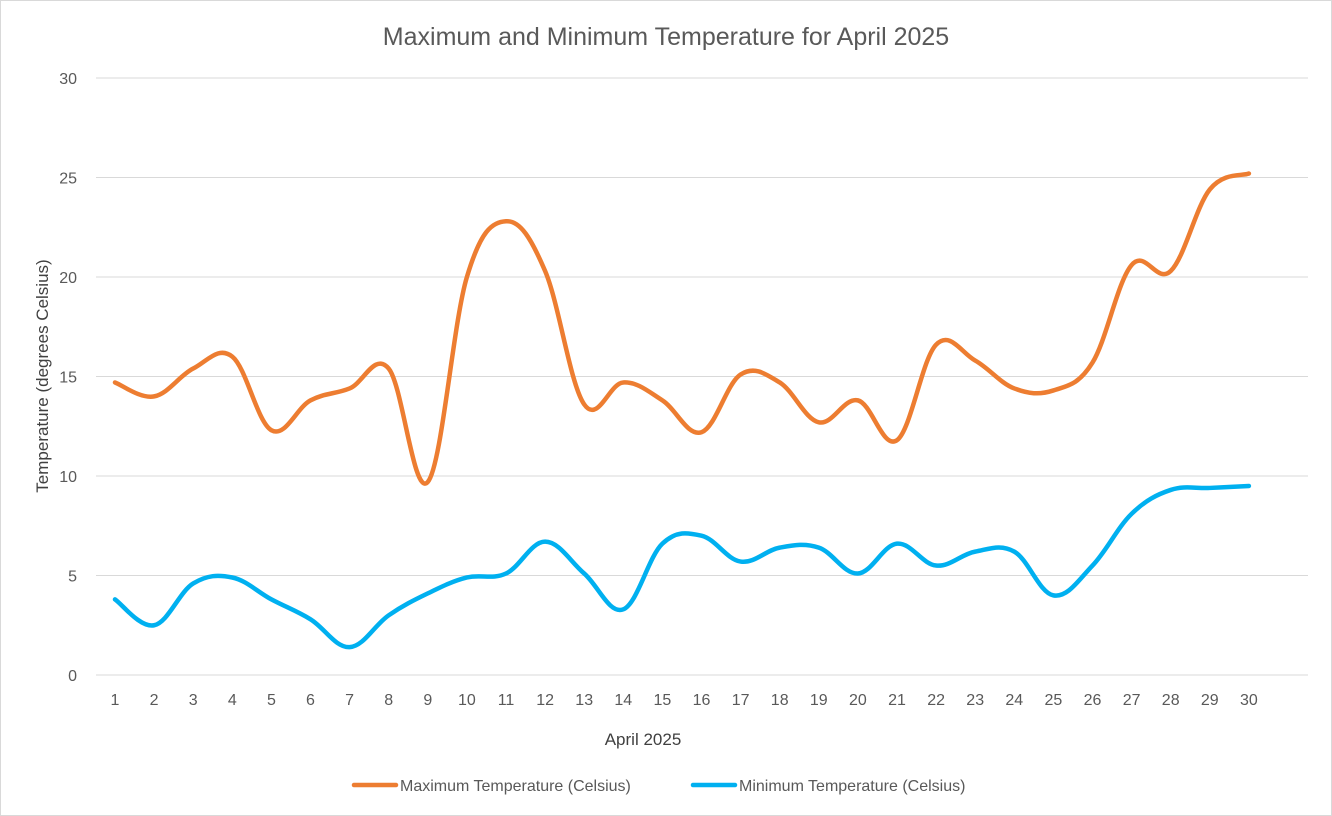  I want to click on x-tick-label: 24, so click(1014, 700).